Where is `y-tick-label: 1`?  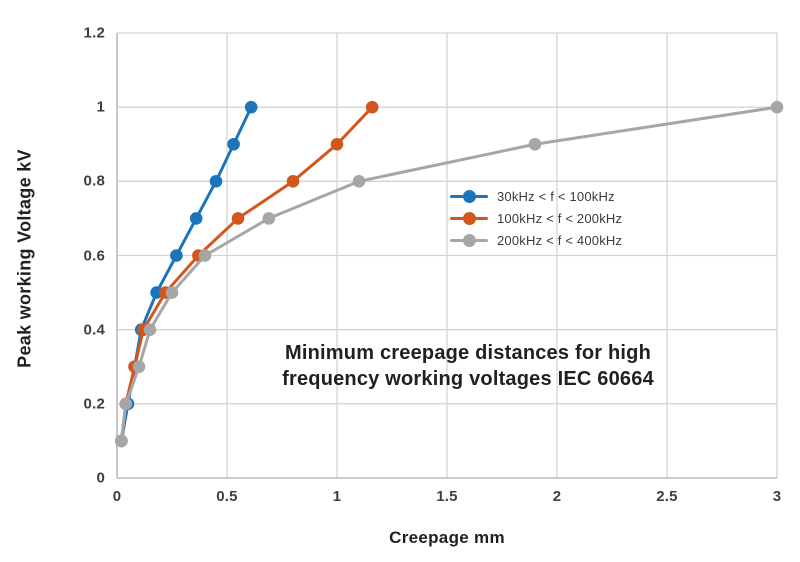 y-tick-label: 1 is located at coordinates (100, 107).